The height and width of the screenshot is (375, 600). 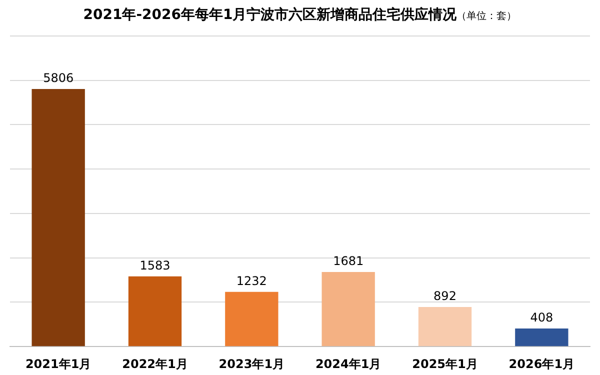 I want to click on chart-title: 2021年-2026年每年1月宁波市六区新增商品住宅供应情况, so click(x=270, y=15).